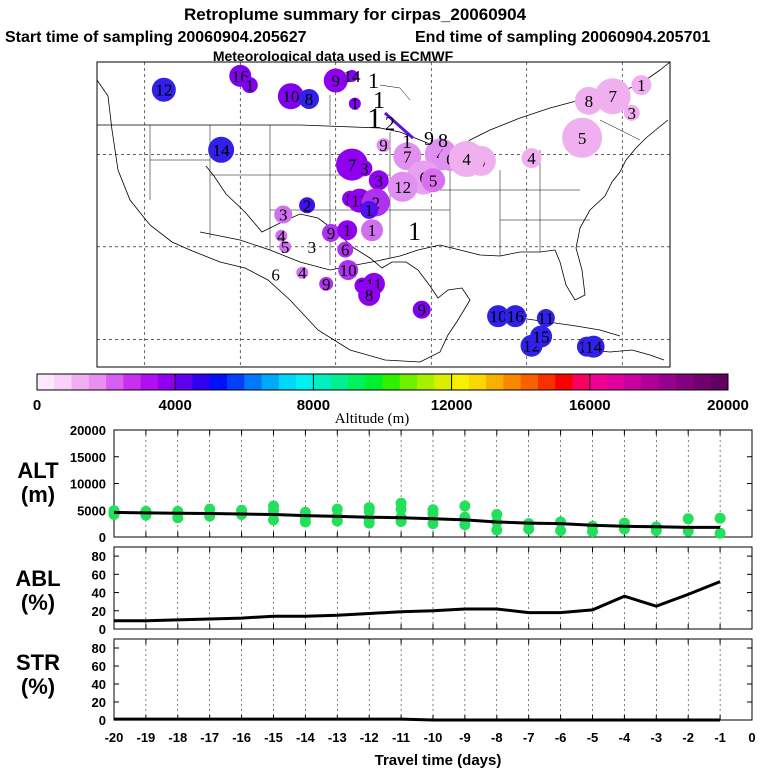 The width and height of the screenshot is (768, 768). What do you see at coordinates (313, 405) in the screenshot?
I see `colorbar-tick-label: 8000` at bounding box center [313, 405].